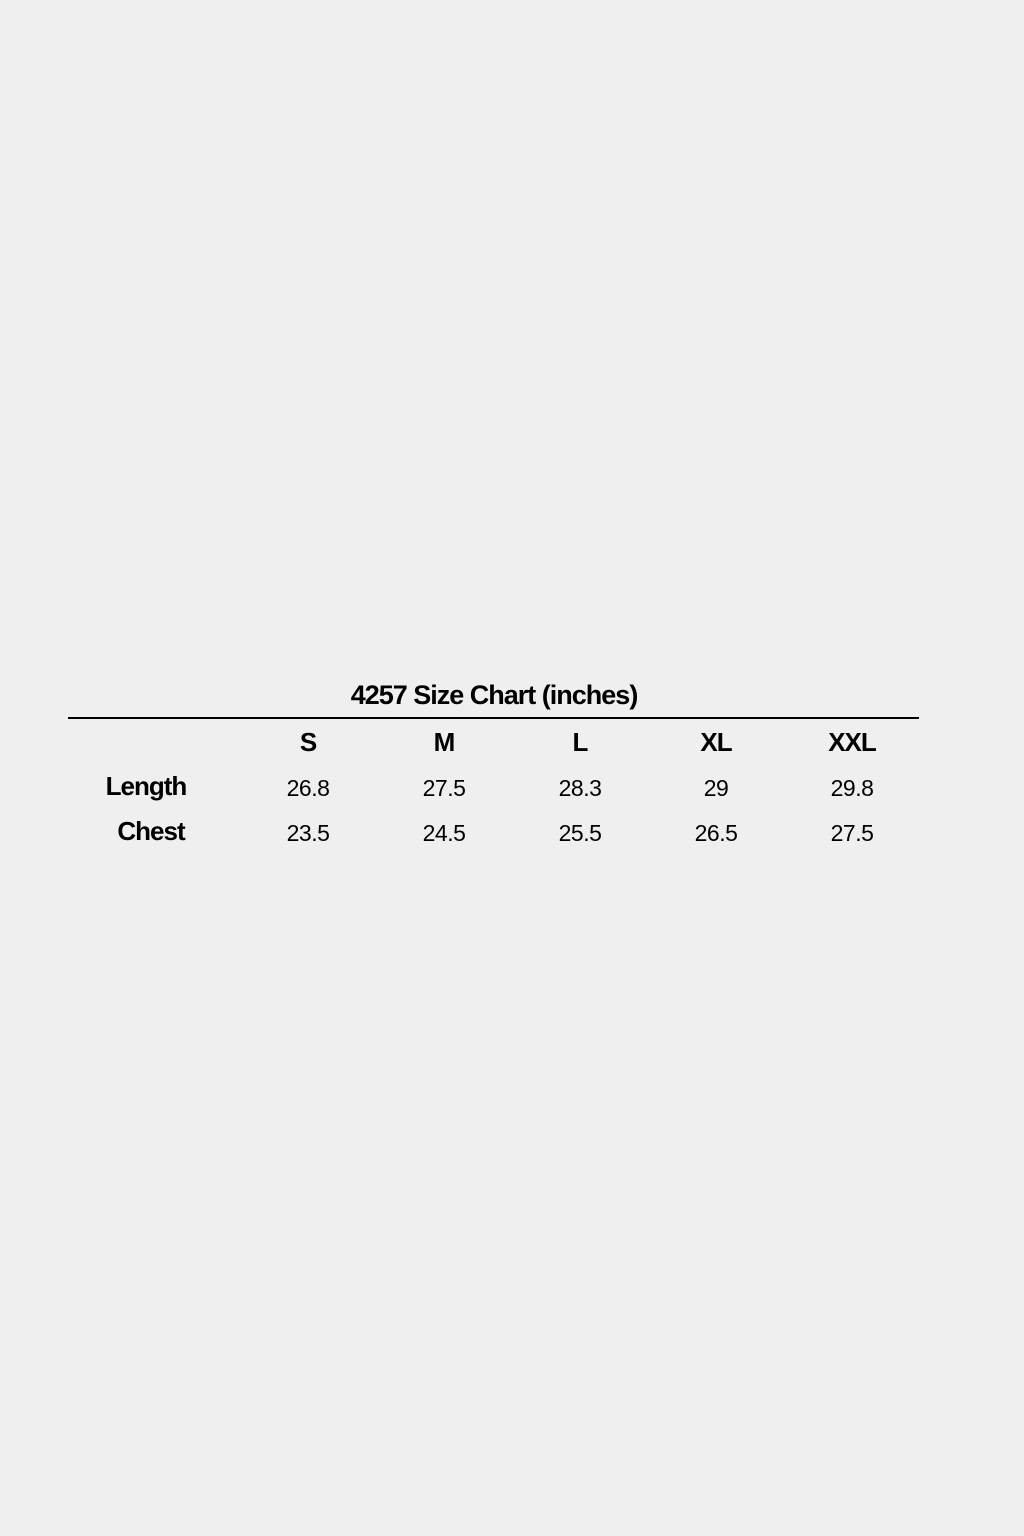 This screenshot has height=1536, width=1024. I want to click on table-cell: 24.5, so click(444, 833).